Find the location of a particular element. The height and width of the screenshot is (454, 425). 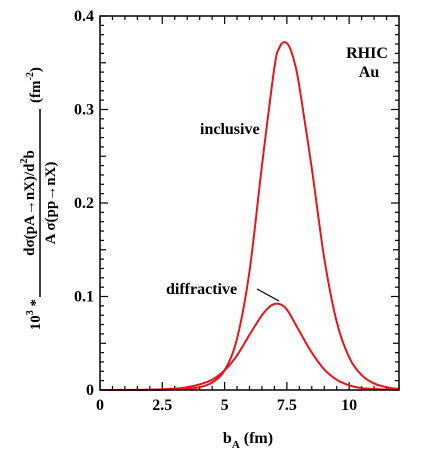

series-line-diffractive is located at coordinates (249, 346).